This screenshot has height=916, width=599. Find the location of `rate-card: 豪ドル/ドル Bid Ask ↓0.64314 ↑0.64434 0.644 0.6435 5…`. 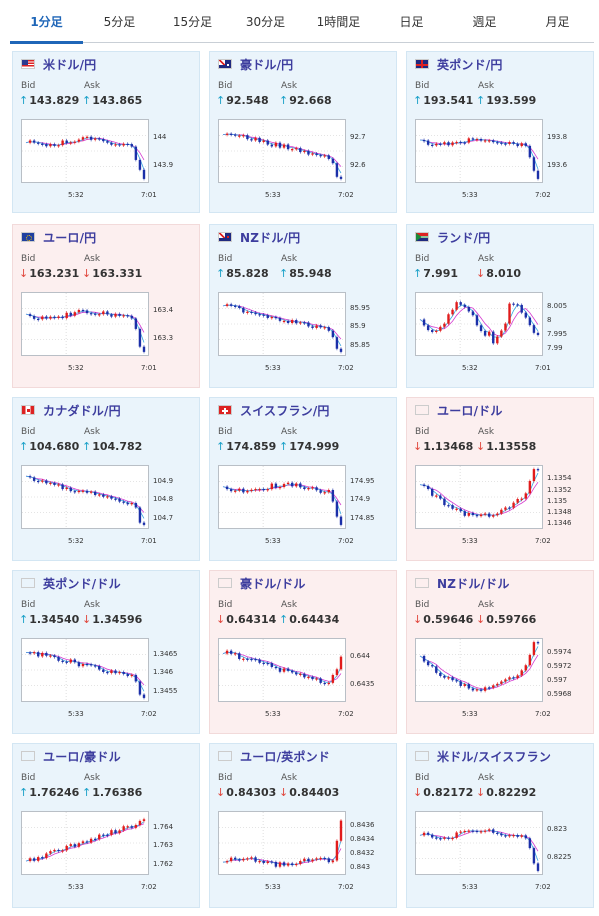

rate-card: 豪ドル/ドル Bid Ask ↓0.64314 ↑0.64434 0.644 0.6435 5… is located at coordinates (303, 652).